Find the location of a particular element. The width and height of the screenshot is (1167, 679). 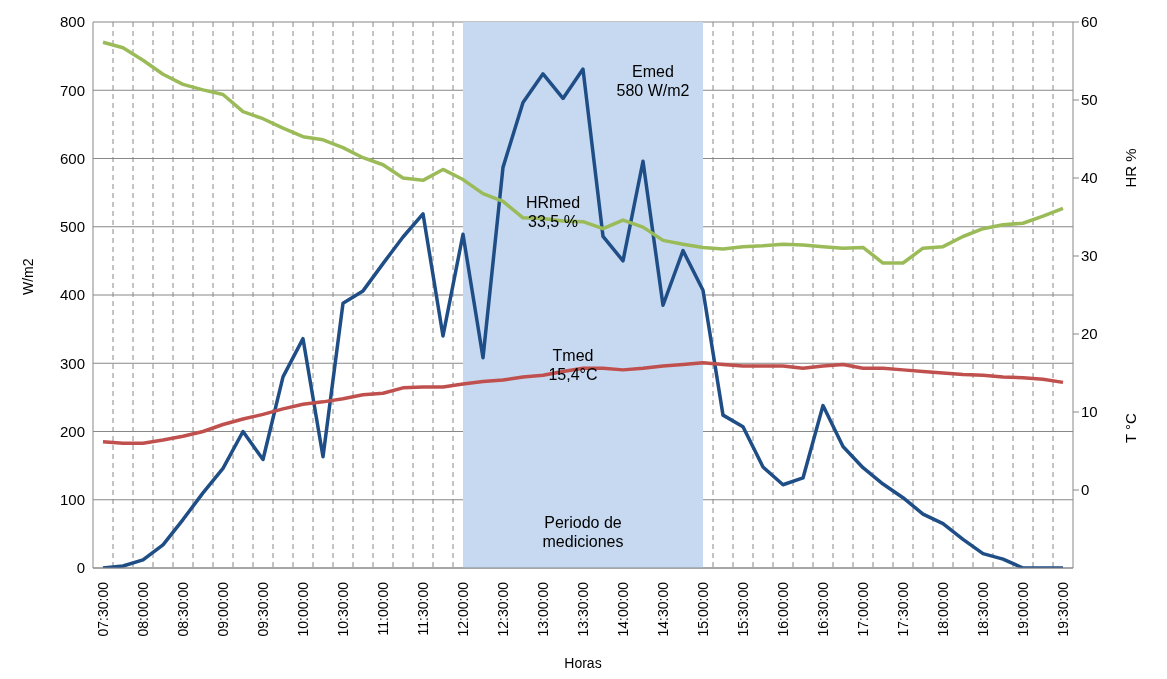

annotation: Emed 580 W/m2 is located at coordinates (653, 80).